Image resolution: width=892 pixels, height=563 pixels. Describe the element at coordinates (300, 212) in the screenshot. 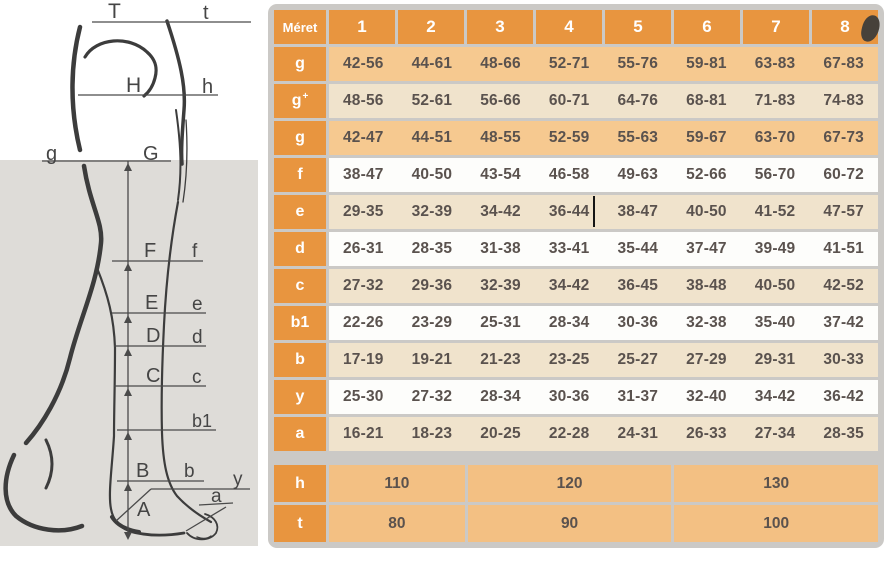

I see `row-label: e` at that location.